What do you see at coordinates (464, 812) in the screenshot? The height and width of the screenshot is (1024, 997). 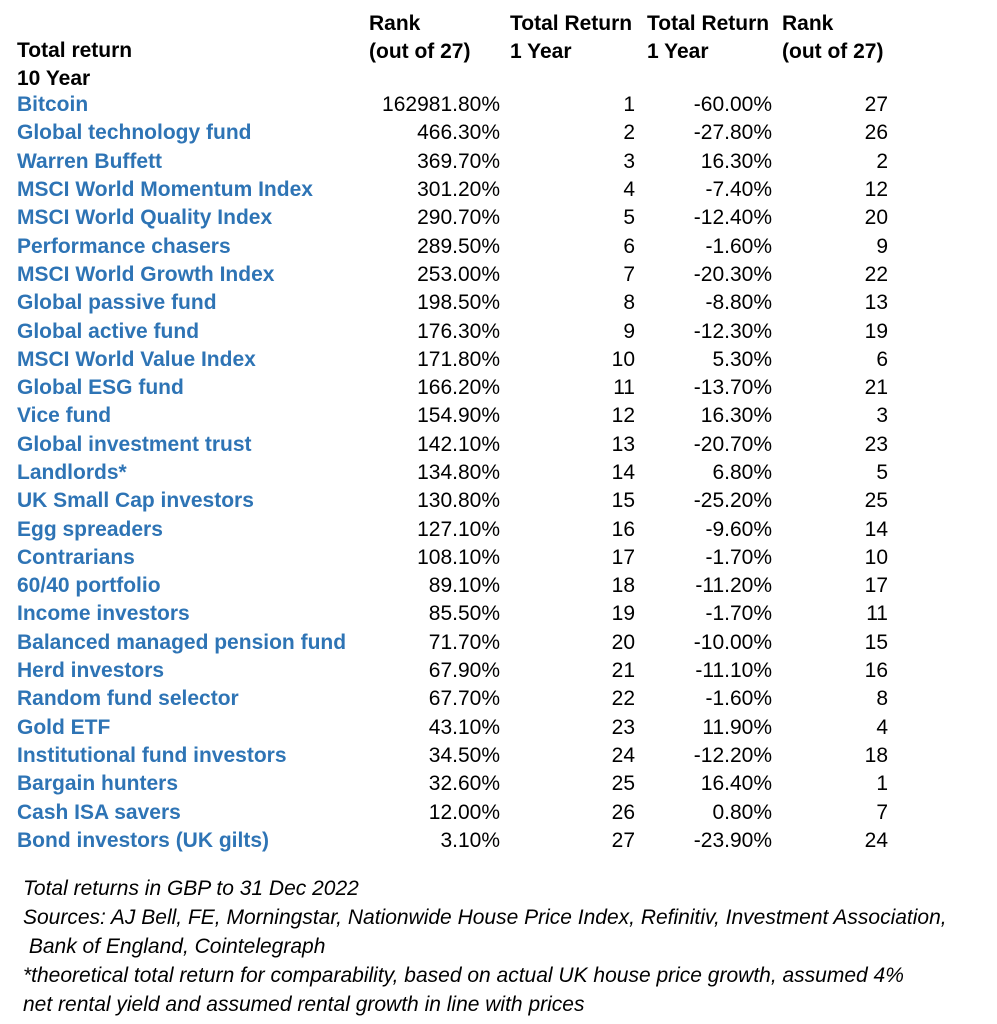 I see `ten-year-return: 12.00%` at bounding box center [464, 812].